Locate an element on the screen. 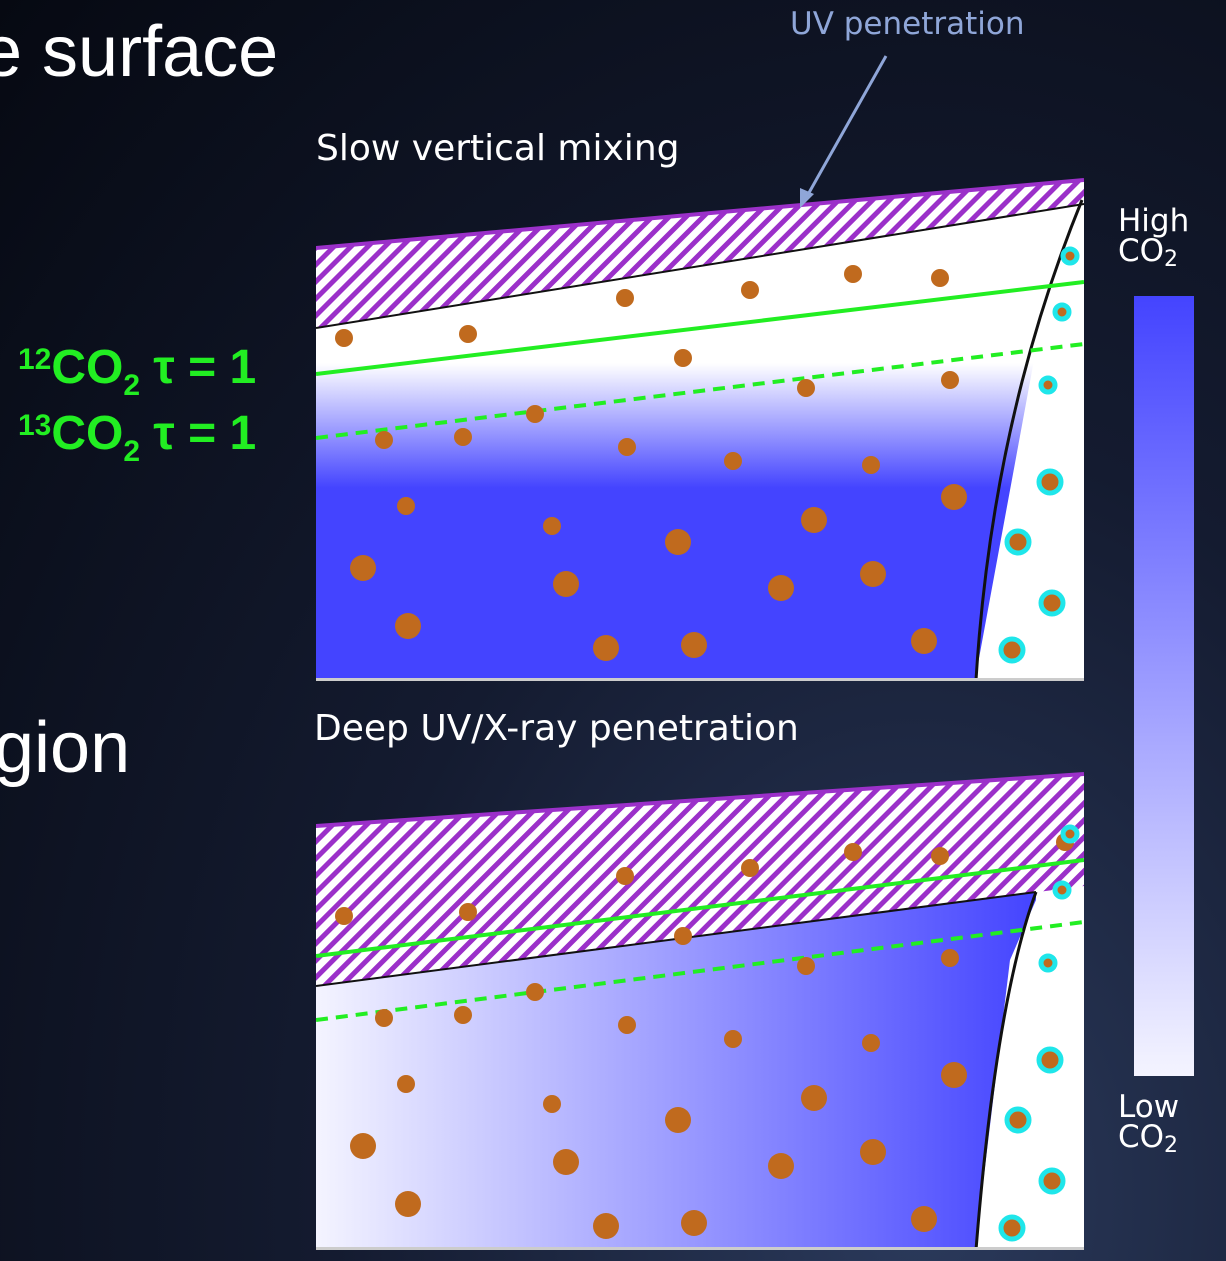 This screenshot has height=1261, width=1226. slide-text-fragment-middle: gion is located at coordinates (65, 748).